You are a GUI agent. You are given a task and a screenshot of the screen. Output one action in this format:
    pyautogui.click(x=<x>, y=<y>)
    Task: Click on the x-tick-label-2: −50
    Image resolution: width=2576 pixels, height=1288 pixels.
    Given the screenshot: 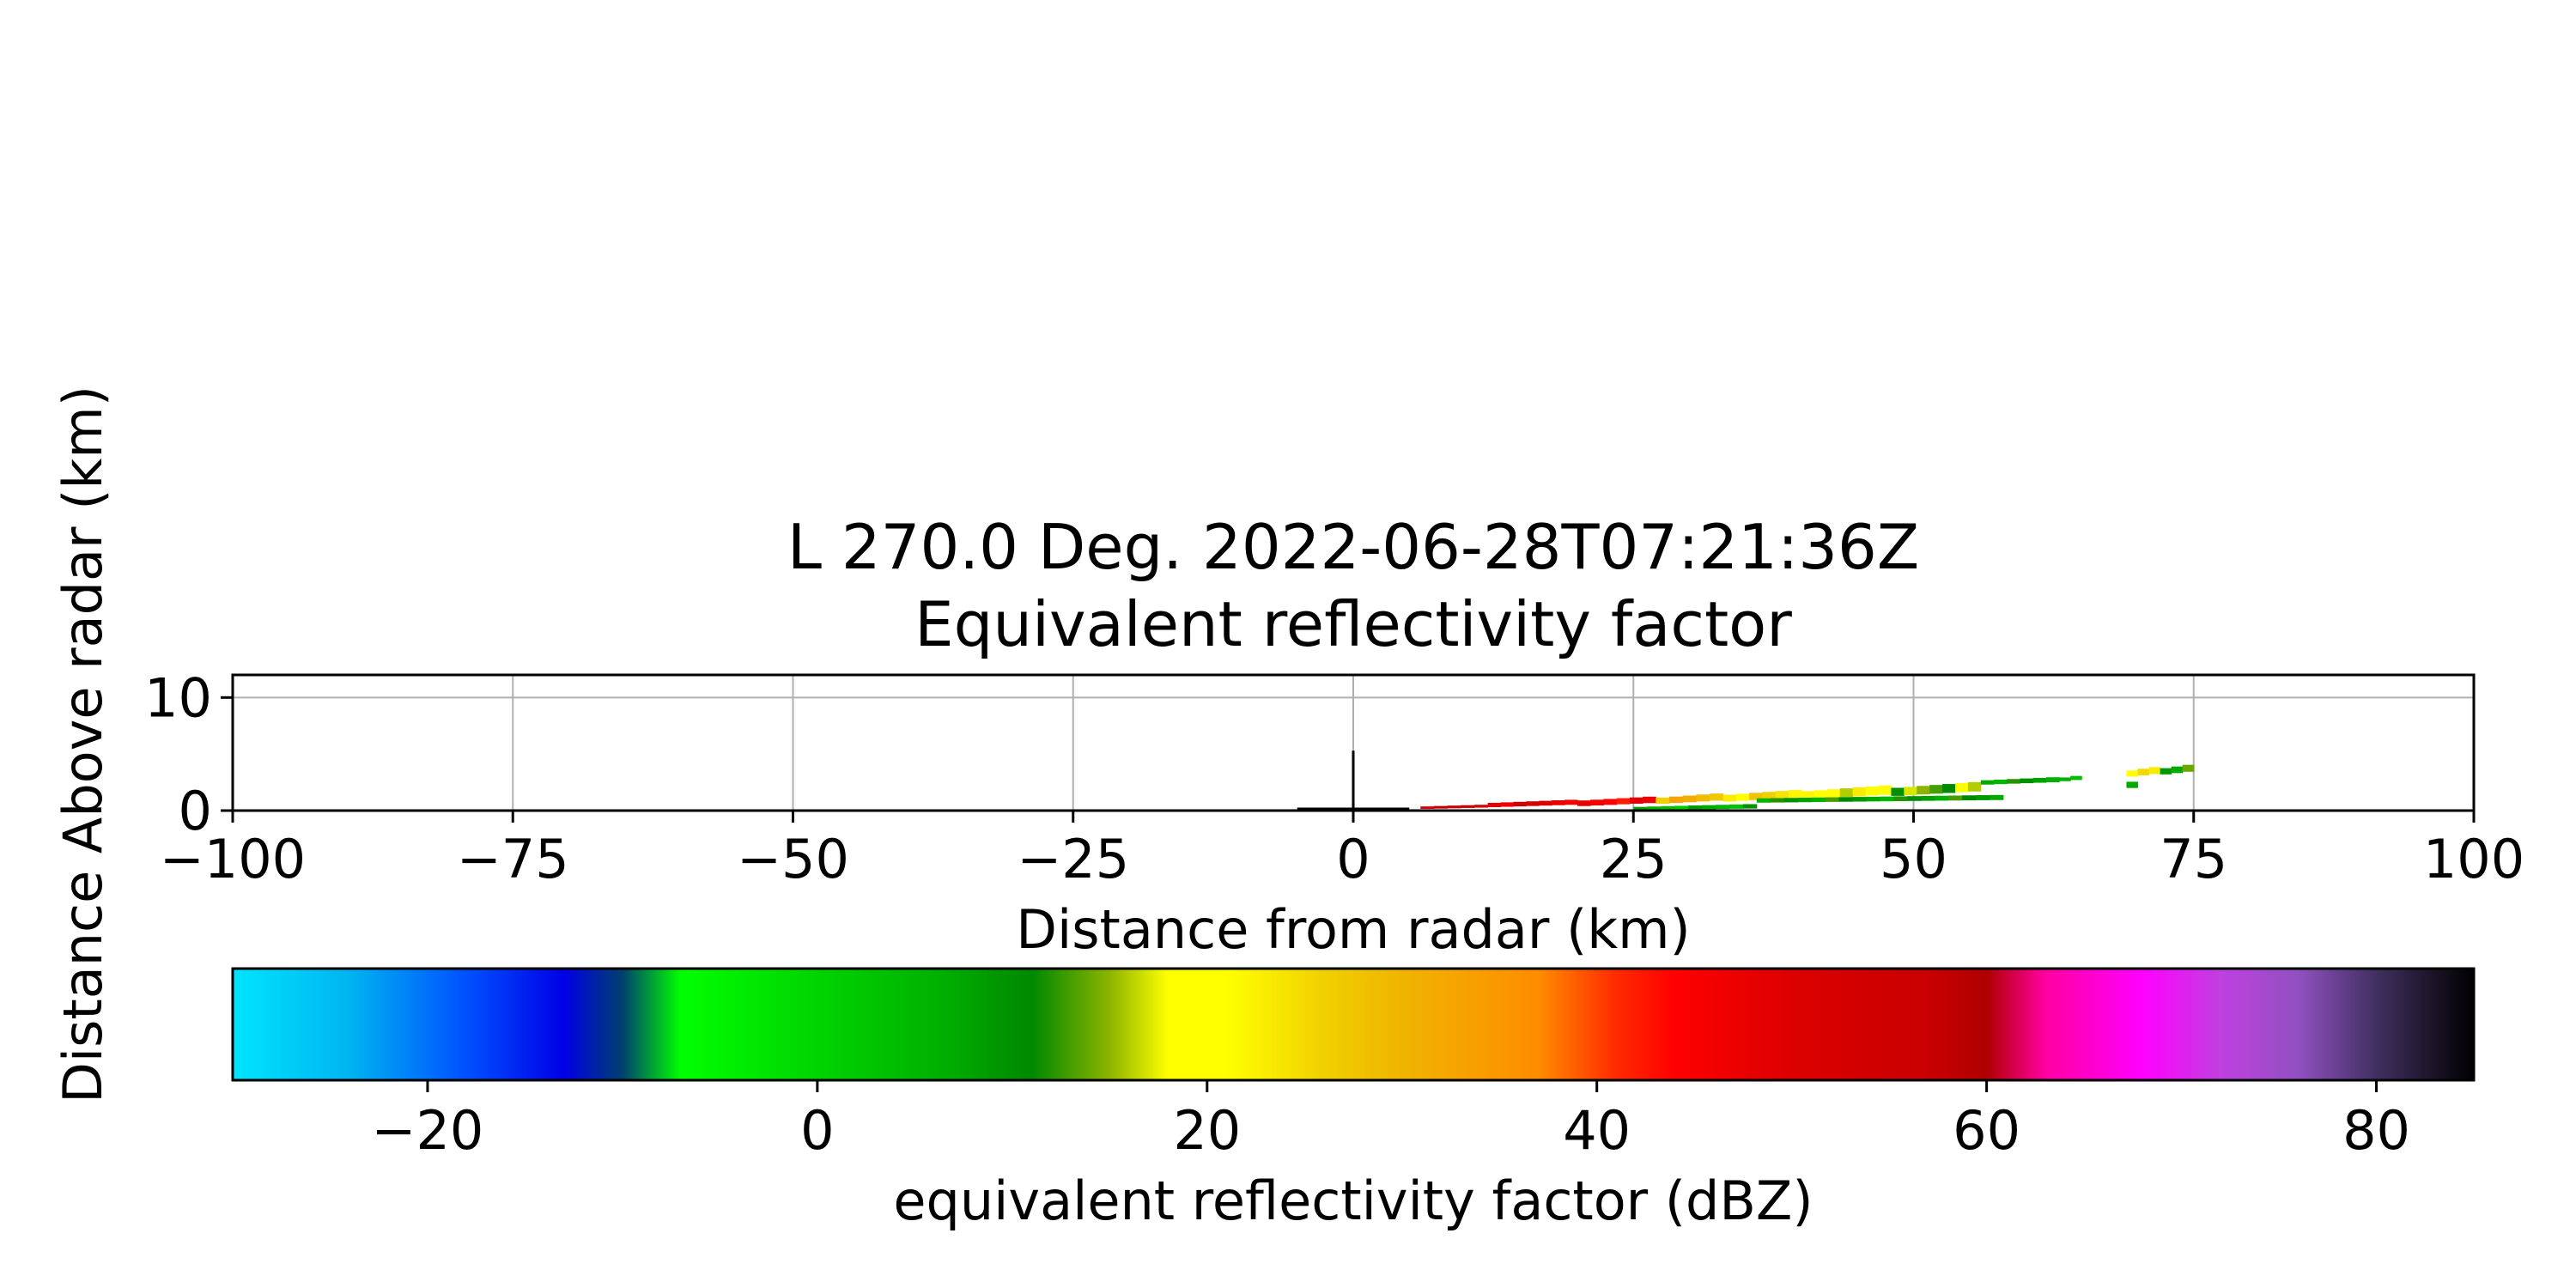 What is the action you would take?
    pyautogui.click(x=793, y=859)
    